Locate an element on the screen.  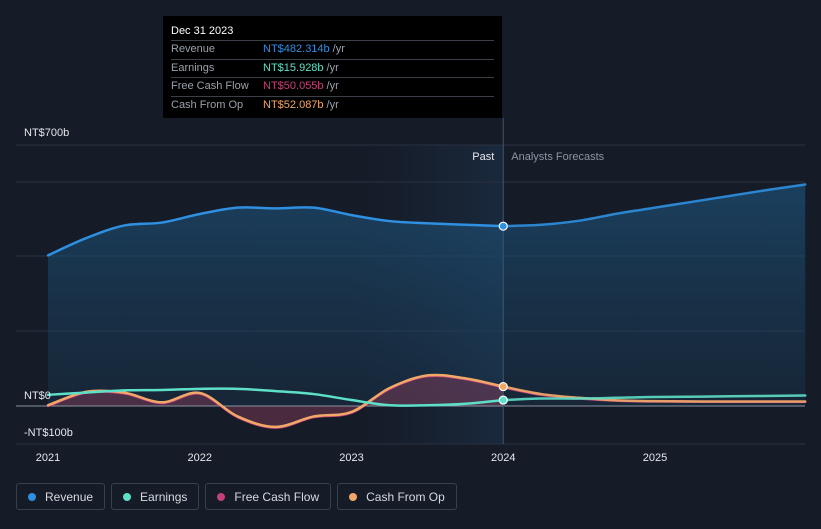
tooltip-row-earnings: Earnings NT$15.928b /yr is located at coordinates (332, 68).